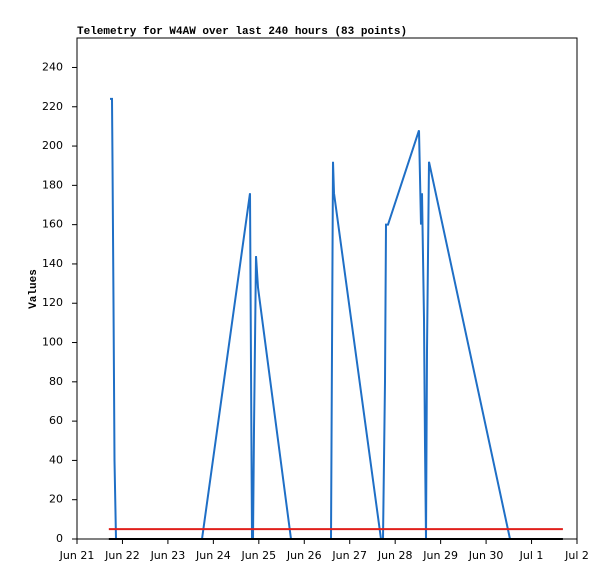 Image resolution: width=615 pixels, height=583 pixels. I want to click on y-tick-label: 220, so click(52, 106).